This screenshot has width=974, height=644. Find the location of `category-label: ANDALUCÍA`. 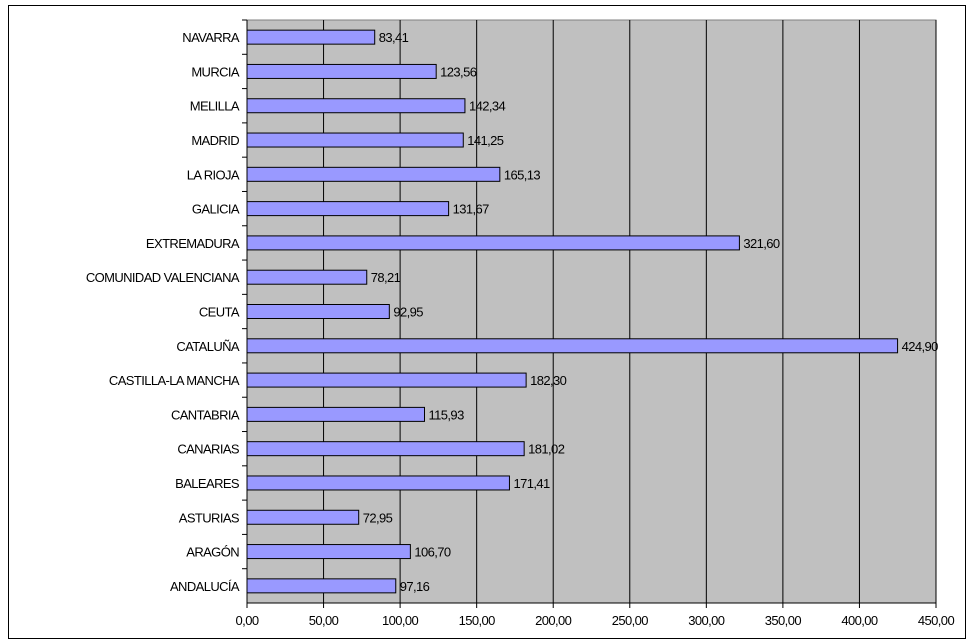

category-label: ANDALUCÍA is located at coordinates (205, 586).